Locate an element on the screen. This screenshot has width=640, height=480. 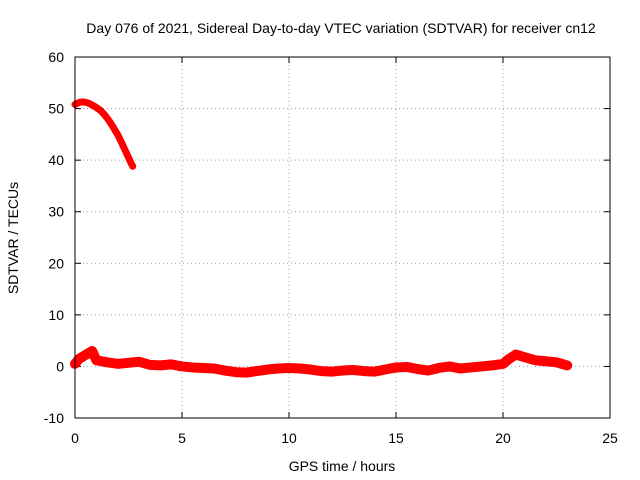
series-1-line is located at coordinates (104, 134).